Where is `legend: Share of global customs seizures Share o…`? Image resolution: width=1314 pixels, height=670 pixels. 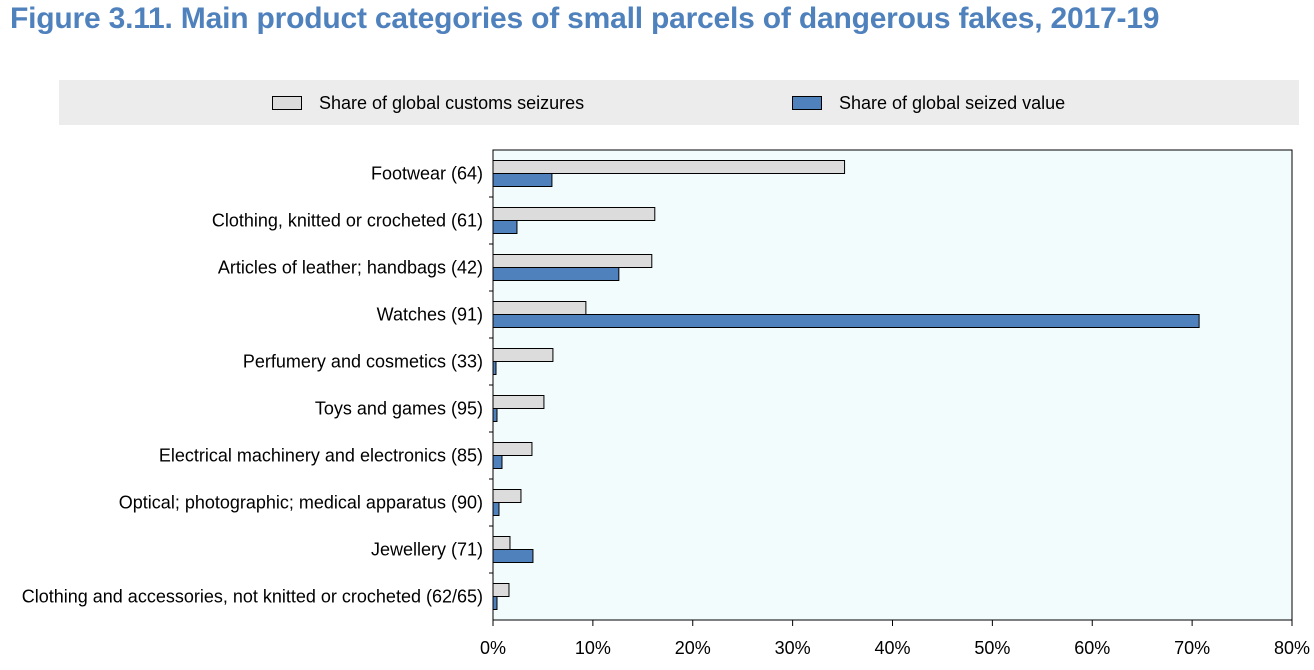
legend: Share of global customs seizures Share o… is located at coordinates (679, 102).